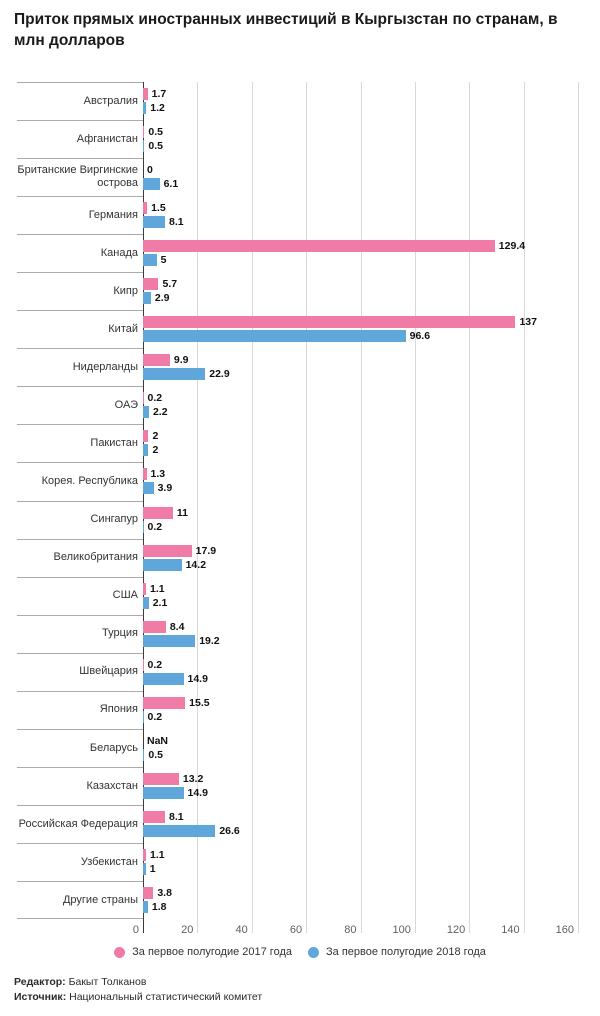 The image size is (600, 1016). I want to click on bar-group: 0 6.1, so click(161, 177).